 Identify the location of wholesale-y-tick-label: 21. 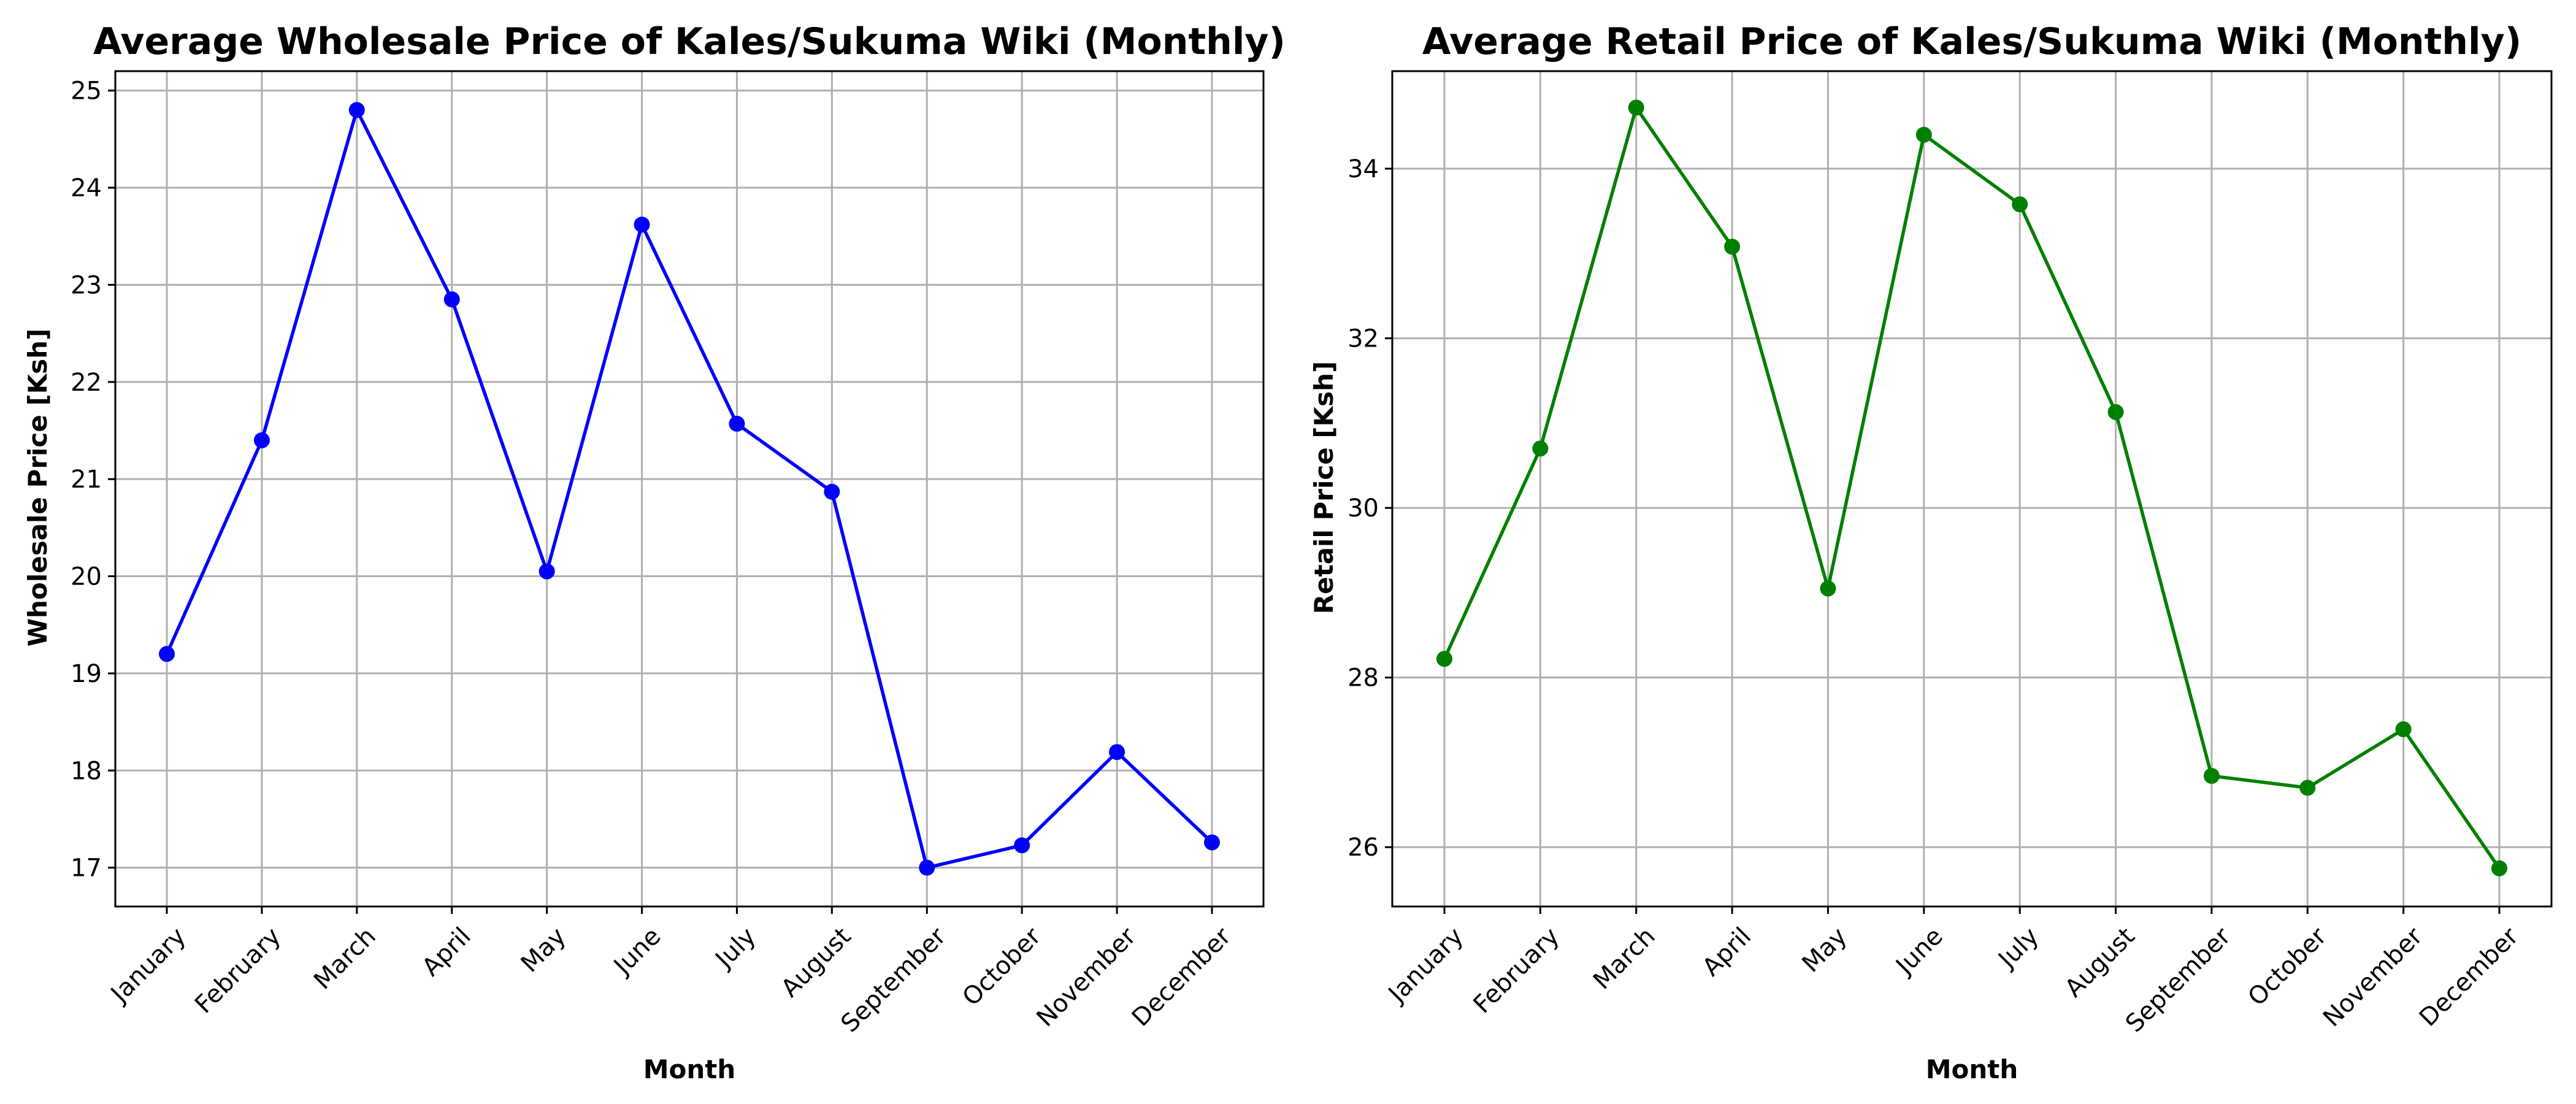
(86, 480).